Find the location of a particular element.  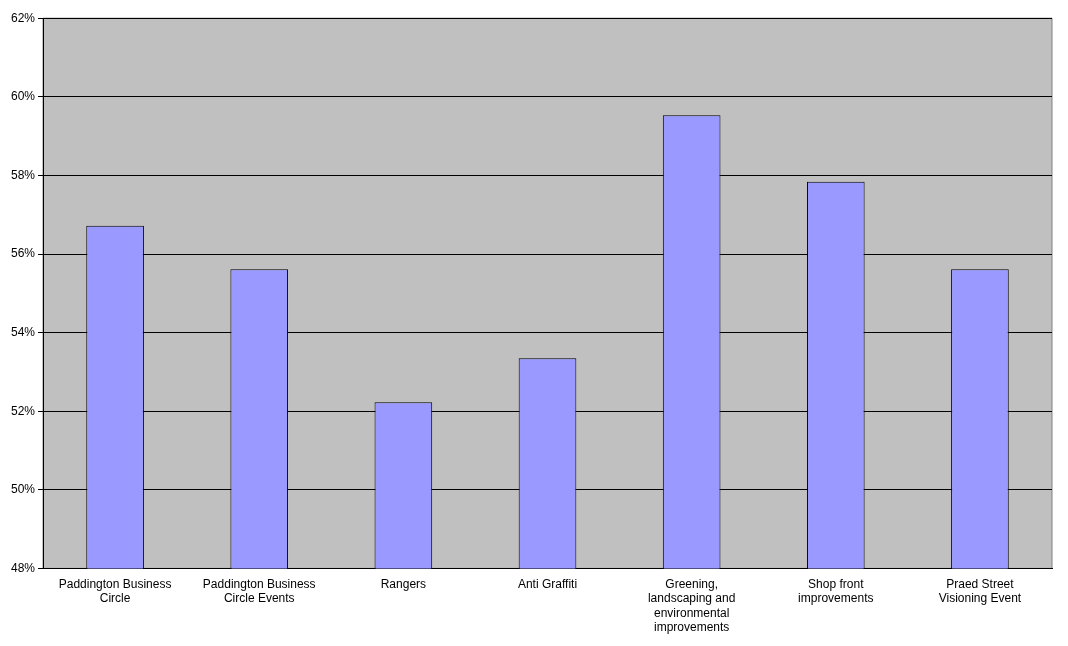

y-tick-label: 62% is located at coordinates (23, 17).